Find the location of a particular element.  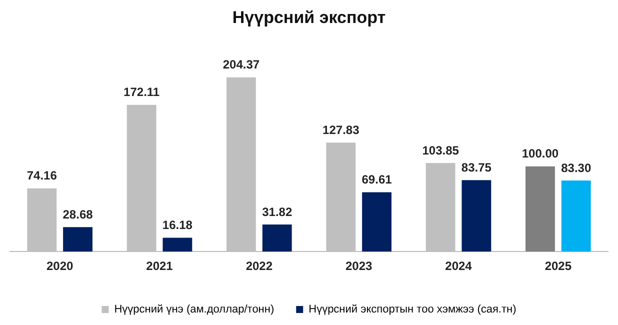

data-label: 74.16 is located at coordinates (42, 175).